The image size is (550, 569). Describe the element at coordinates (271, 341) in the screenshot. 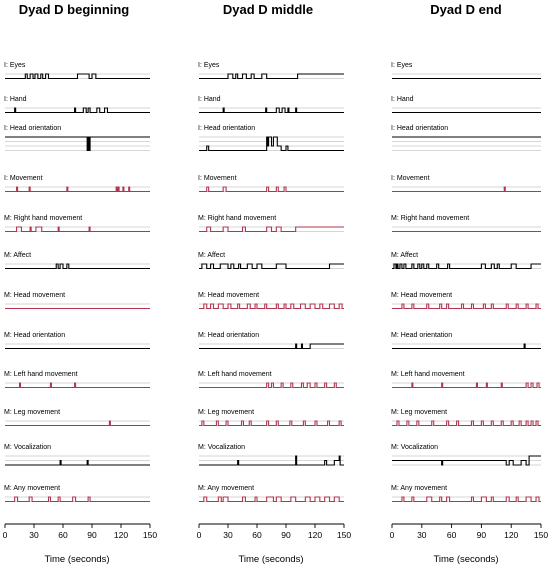

I see `track-row: M: Head orientation` at that location.